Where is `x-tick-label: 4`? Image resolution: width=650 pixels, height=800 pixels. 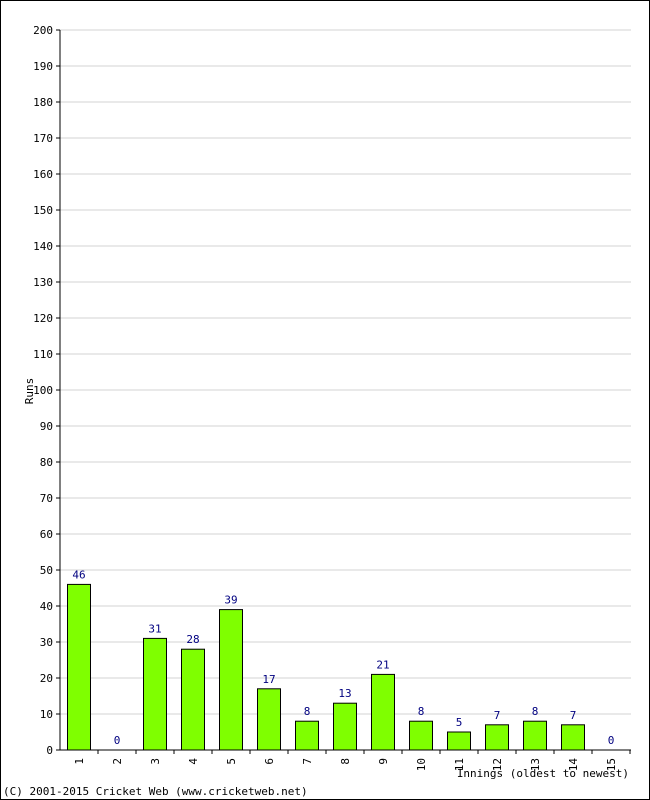
x-tick-label: 4 is located at coordinates (193, 761).